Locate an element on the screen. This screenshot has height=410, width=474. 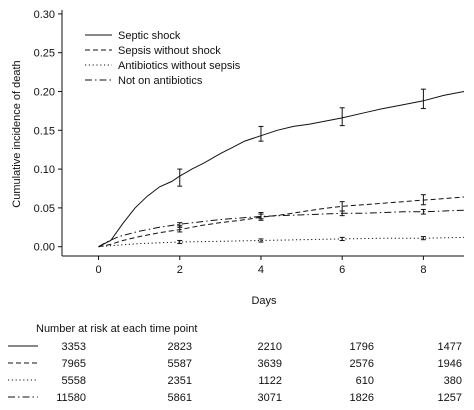
y-tick-label: 0.10 is located at coordinates (44, 170).